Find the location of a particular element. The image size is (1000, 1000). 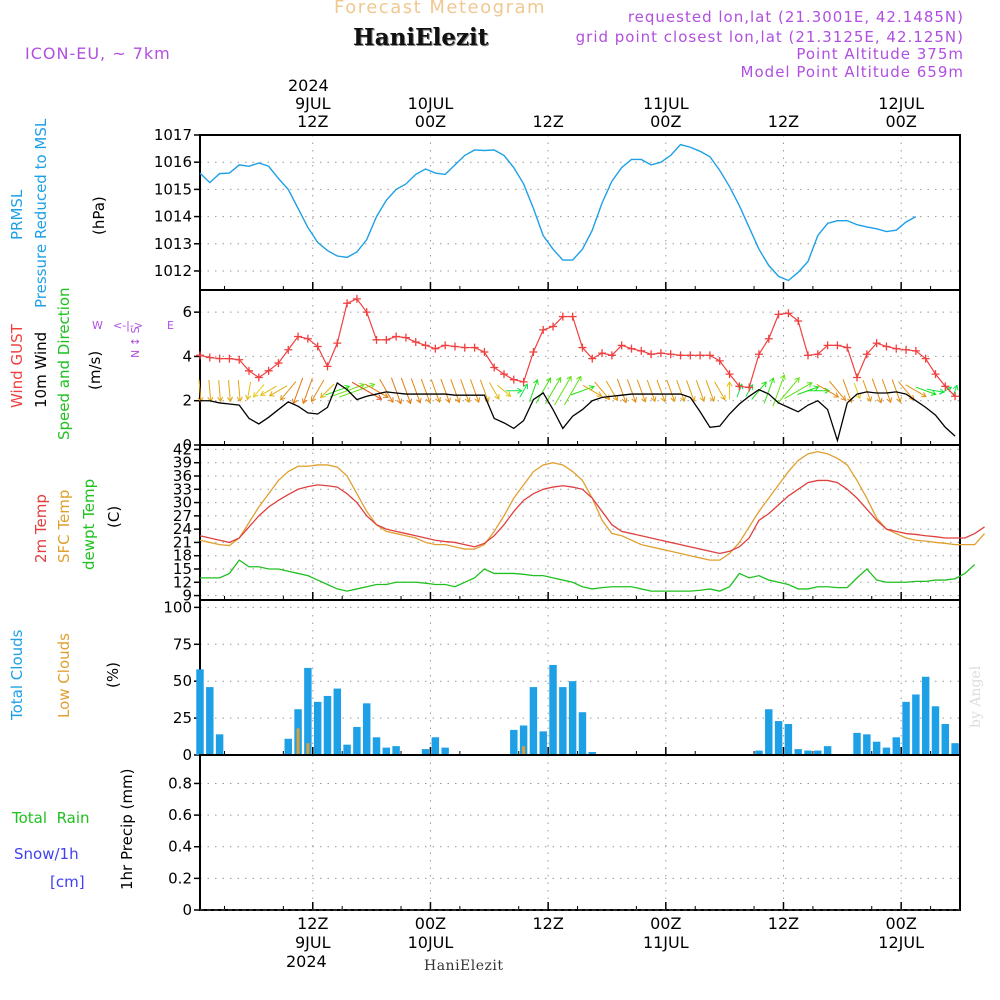

y-tick-label: 15 is located at coordinates (182, 569).